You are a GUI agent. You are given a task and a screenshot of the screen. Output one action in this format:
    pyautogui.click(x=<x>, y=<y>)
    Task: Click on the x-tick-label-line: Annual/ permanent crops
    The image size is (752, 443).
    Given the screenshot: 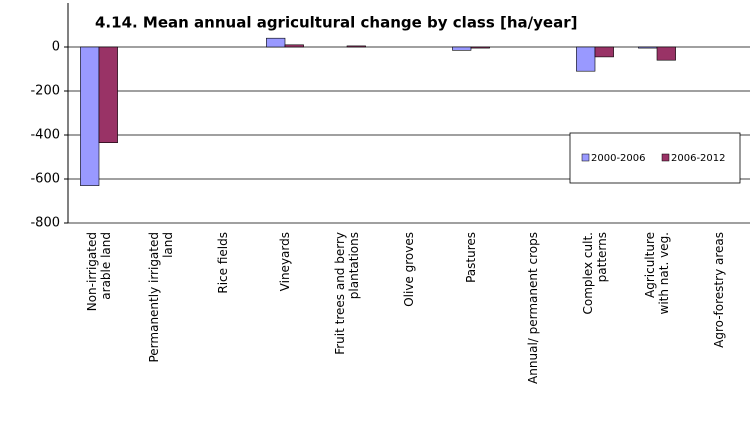 What is the action you would take?
    pyautogui.click(x=533, y=308)
    